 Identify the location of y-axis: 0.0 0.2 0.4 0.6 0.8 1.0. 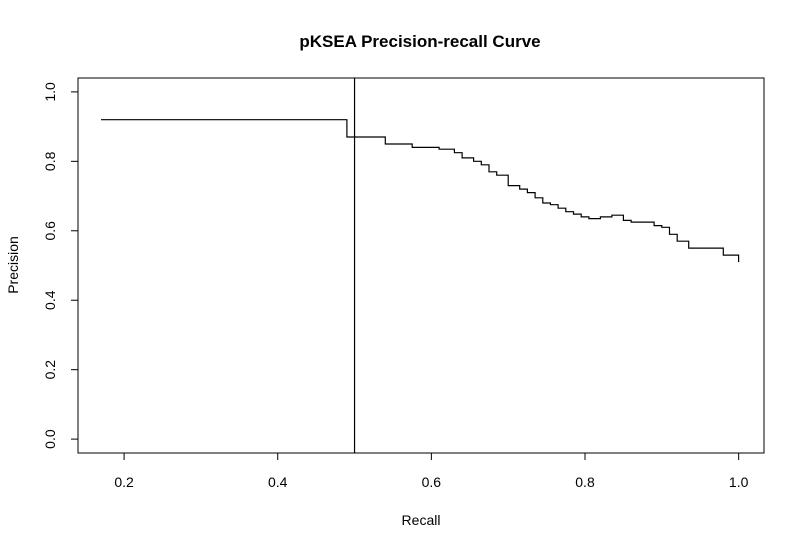
(60, 265).